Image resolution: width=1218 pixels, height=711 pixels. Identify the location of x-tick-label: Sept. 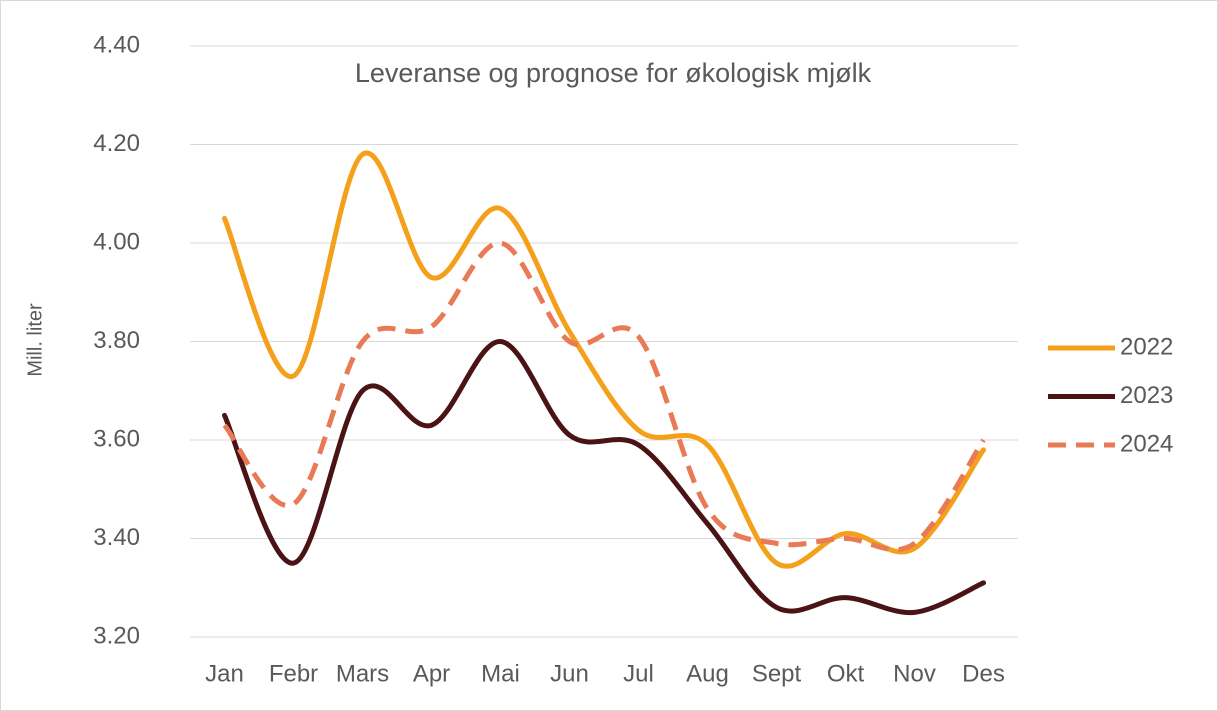
(777, 673).